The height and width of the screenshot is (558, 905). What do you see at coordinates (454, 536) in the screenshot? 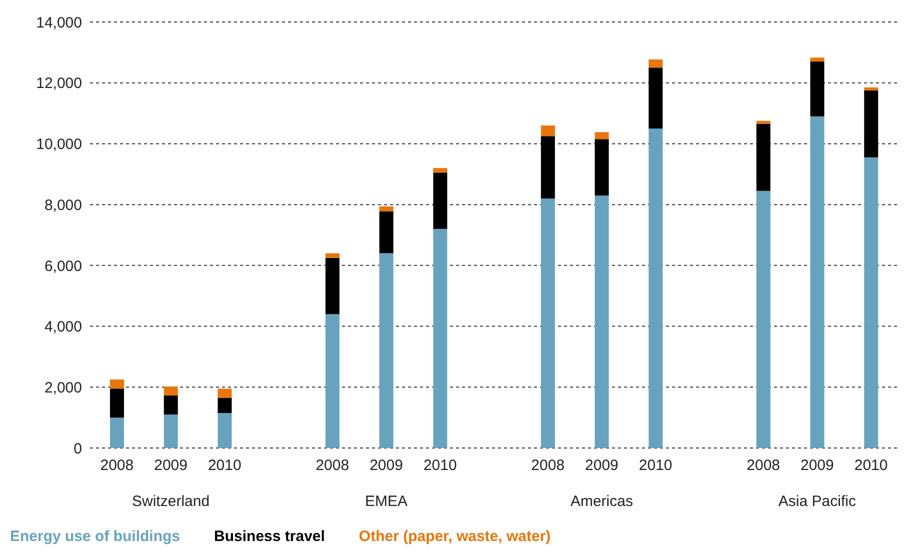
I see `text: Other (paper, waste, water)` at bounding box center [454, 536].